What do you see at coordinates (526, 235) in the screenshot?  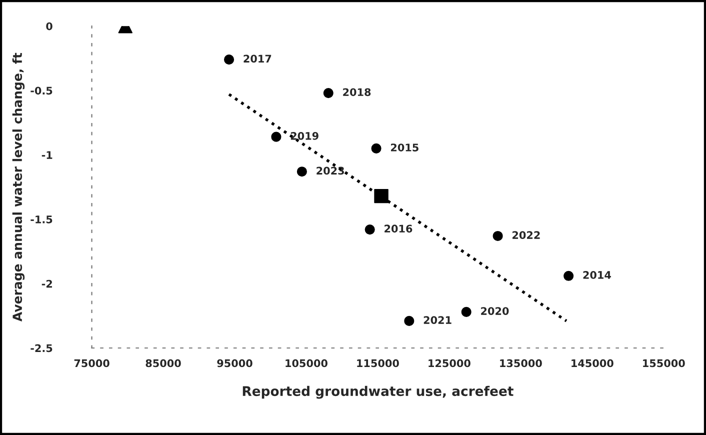 I see `annotation: 2022` at bounding box center [526, 235].